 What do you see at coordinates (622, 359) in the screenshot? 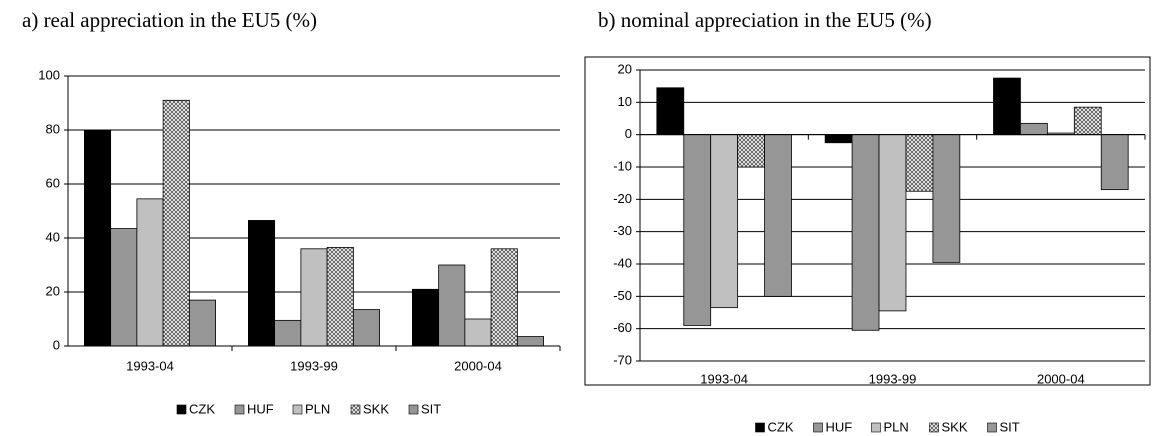
I see `y-tick-label: -70` at bounding box center [622, 359].